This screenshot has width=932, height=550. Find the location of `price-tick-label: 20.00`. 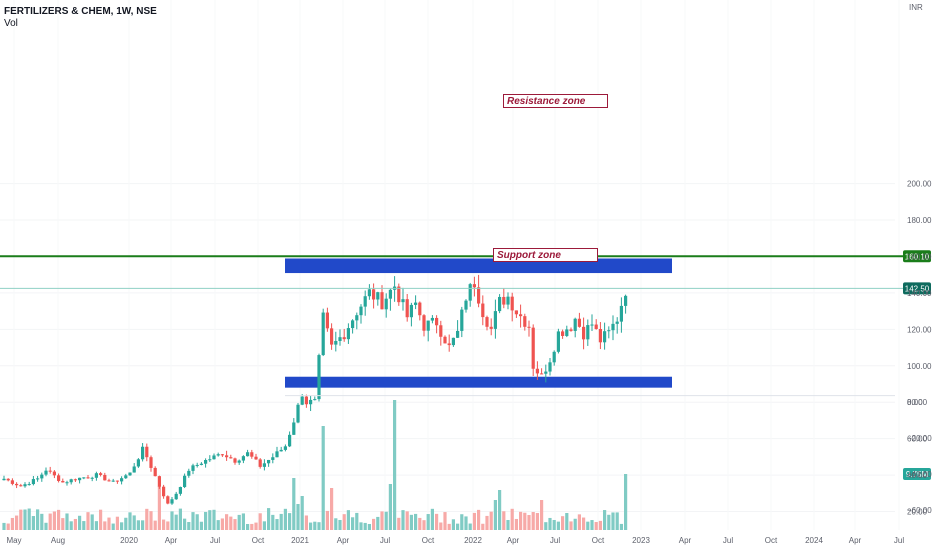

price-tick-label: 20.00 is located at coordinates (917, 512).